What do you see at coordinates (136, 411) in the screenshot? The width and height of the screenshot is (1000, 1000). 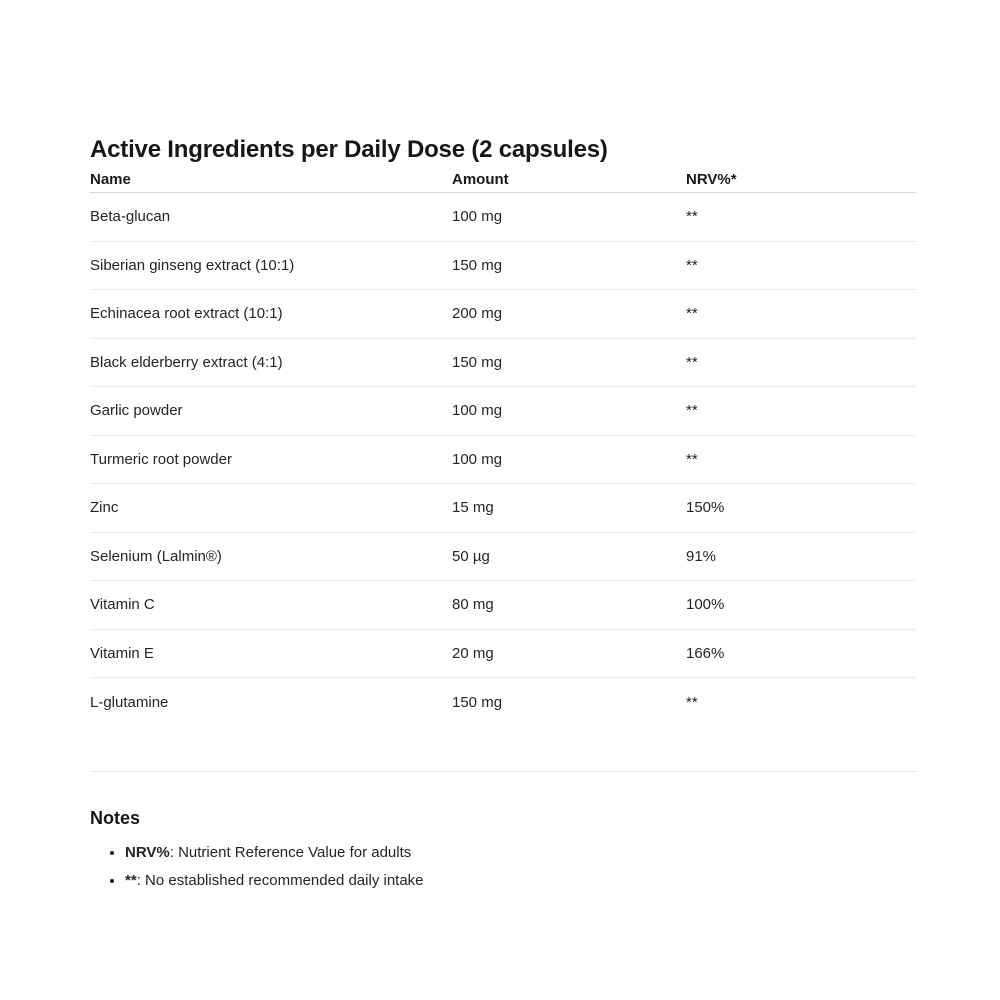 I see `ingredient-name: Garlic powder` at bounding box center [136, 411].